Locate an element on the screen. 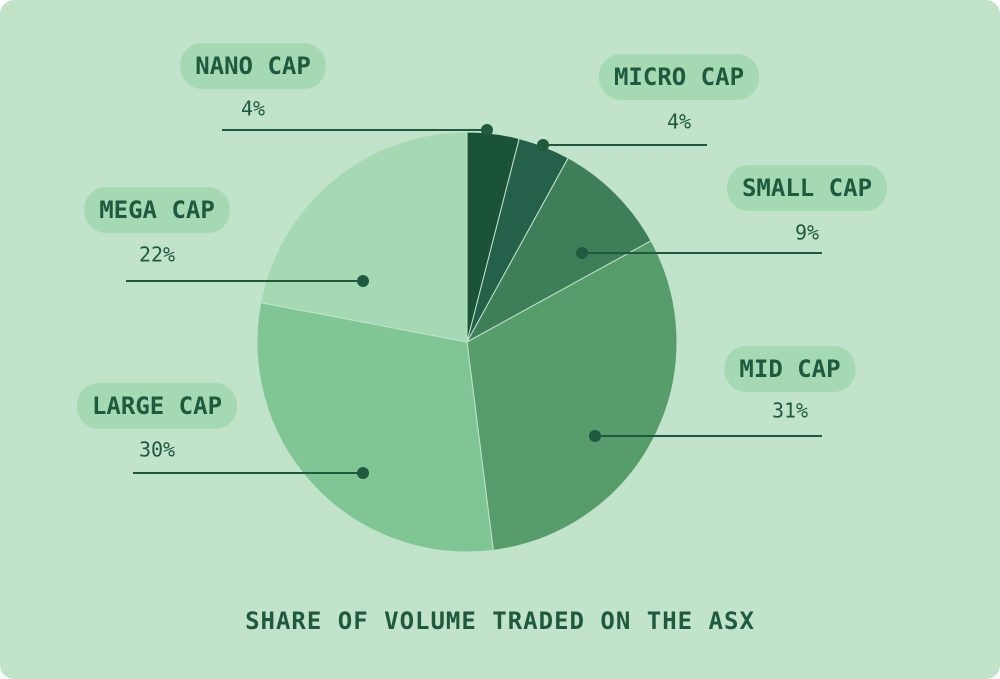 This screenshot has height=679, width=1000. category-label: MEGA CAP is located at coordinates (157, 210).